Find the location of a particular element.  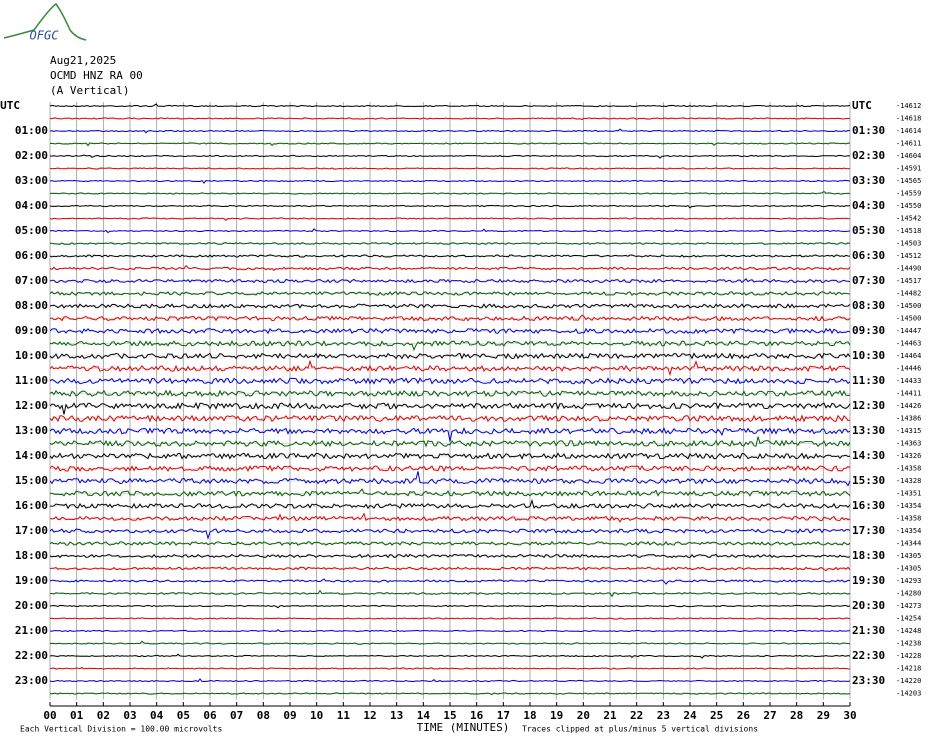

x-tick-label: 27 is located at coordinates (769, 715).